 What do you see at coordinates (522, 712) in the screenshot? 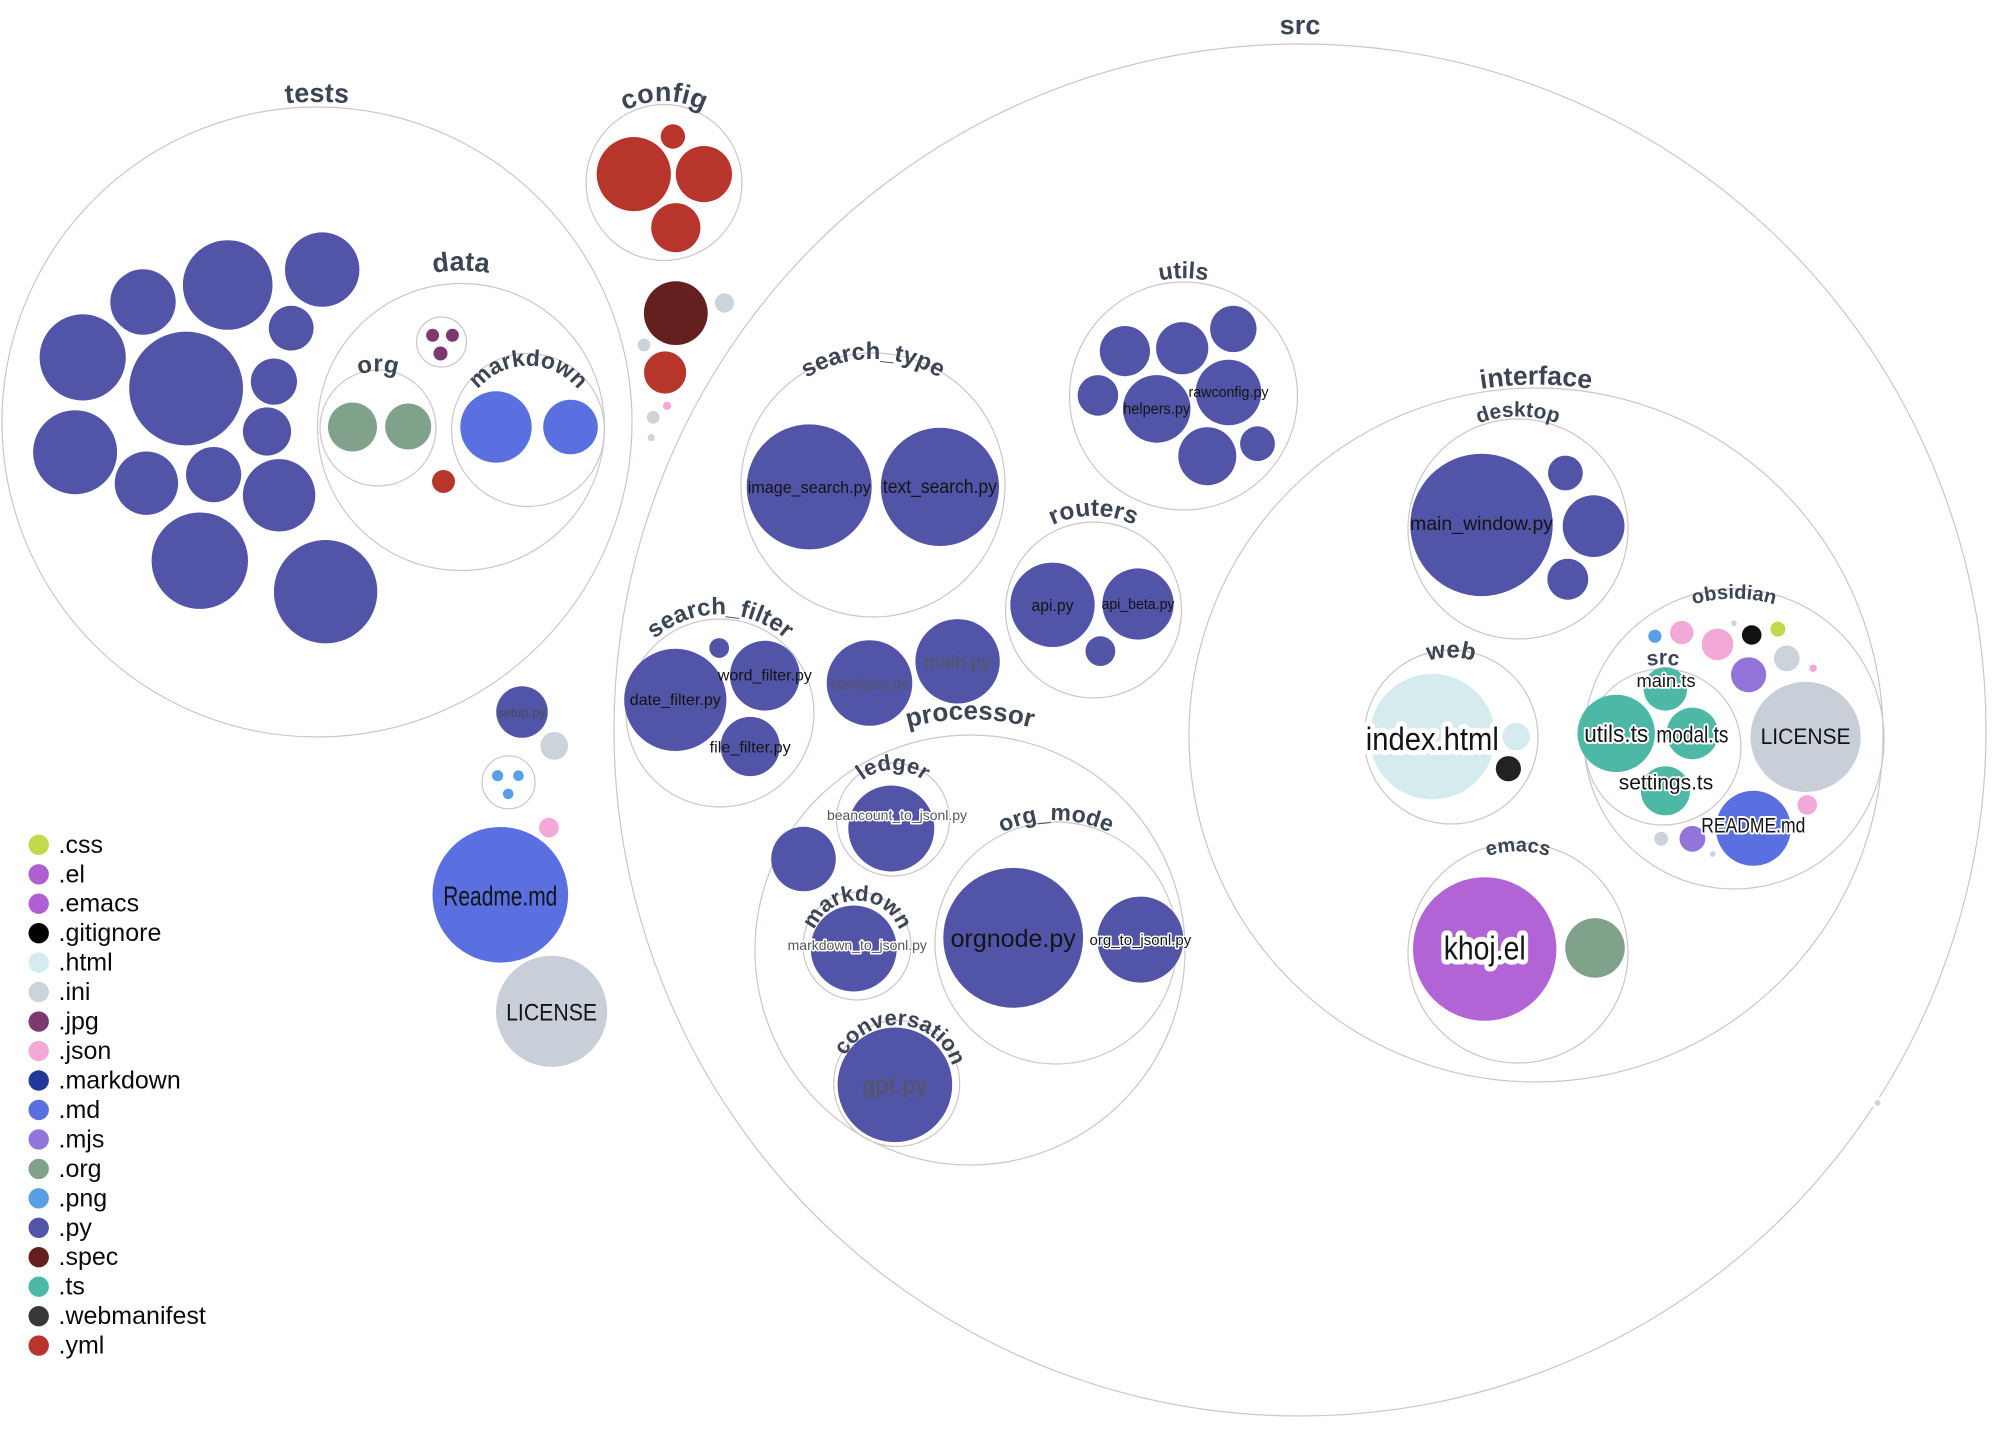
I see `svg-text: setup.py` at bounding box center [522, 712].